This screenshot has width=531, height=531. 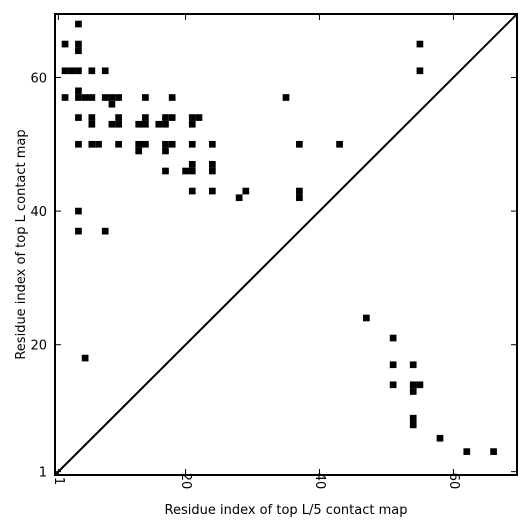 I want to click on x-tick-label: 20, so click(x=185, y=481).